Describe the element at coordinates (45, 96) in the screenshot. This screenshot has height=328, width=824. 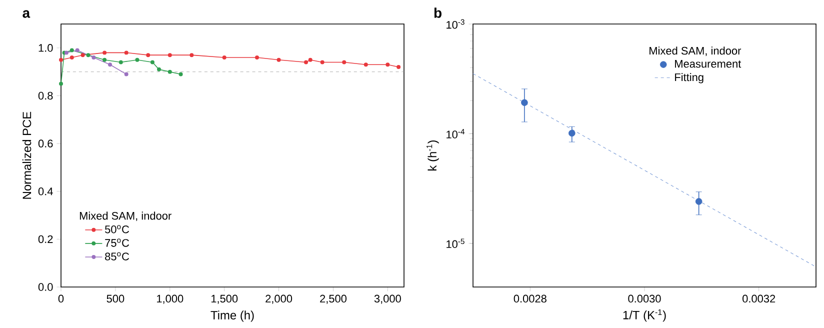
I see `y-tick-label: 0.8` at that location.